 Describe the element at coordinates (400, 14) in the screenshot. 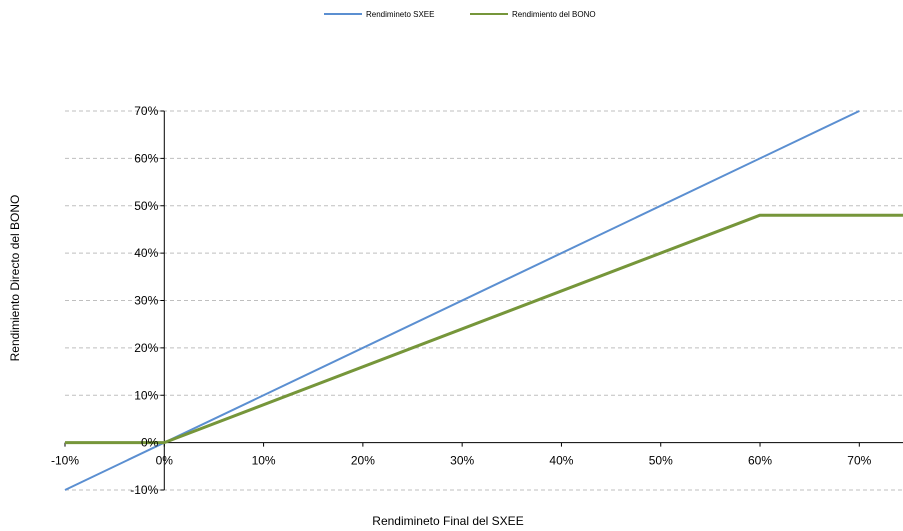

I see `legend-label-sxee: Rendimineto SXEE` at that location.